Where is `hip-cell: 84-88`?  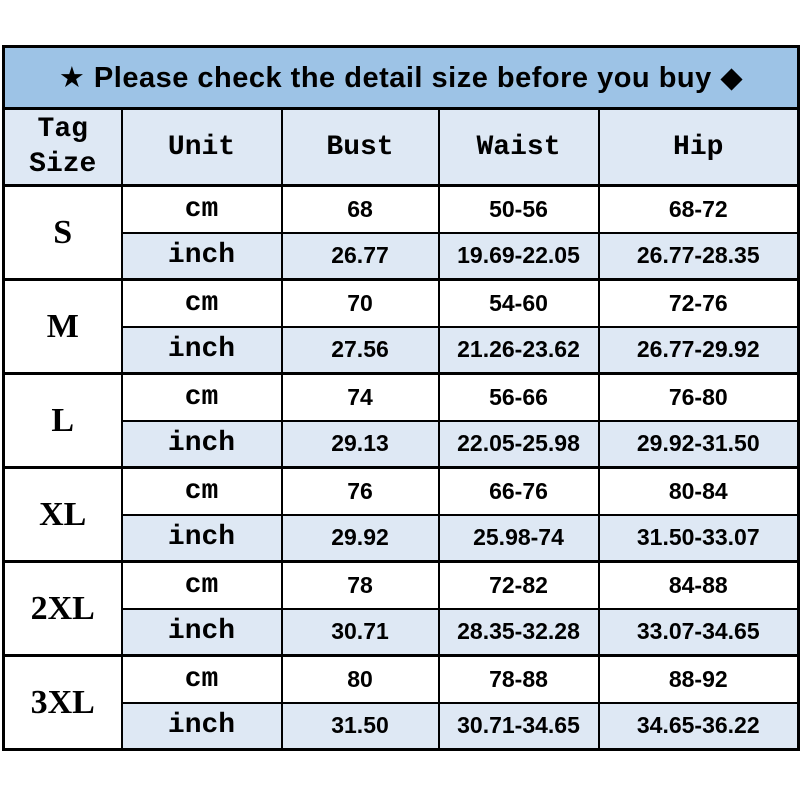
hip-cell: 84-88 is located at coordinates (698, 585).